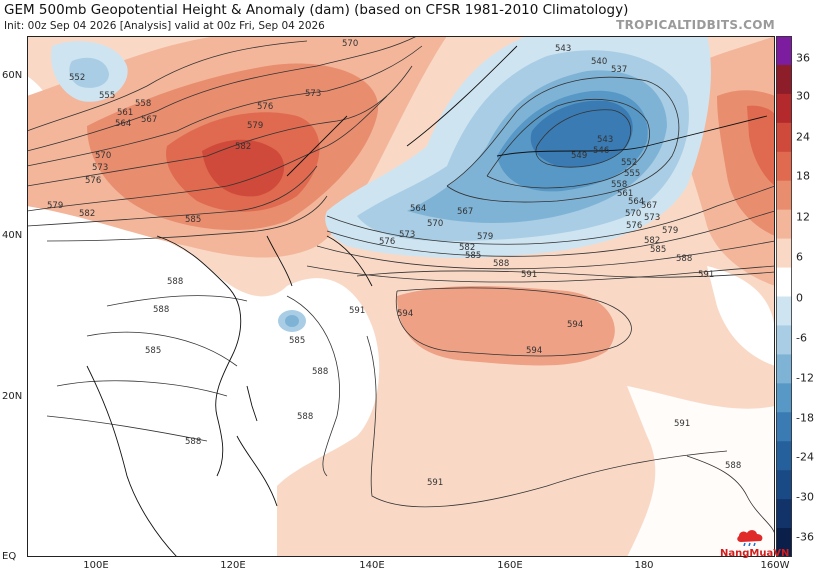 Image resolution: width=819 pixels, height=573 pixels. Describe the element at coordinates (292, 321) in the screenshot. I see `negative-anomaly-small-core` at that location.